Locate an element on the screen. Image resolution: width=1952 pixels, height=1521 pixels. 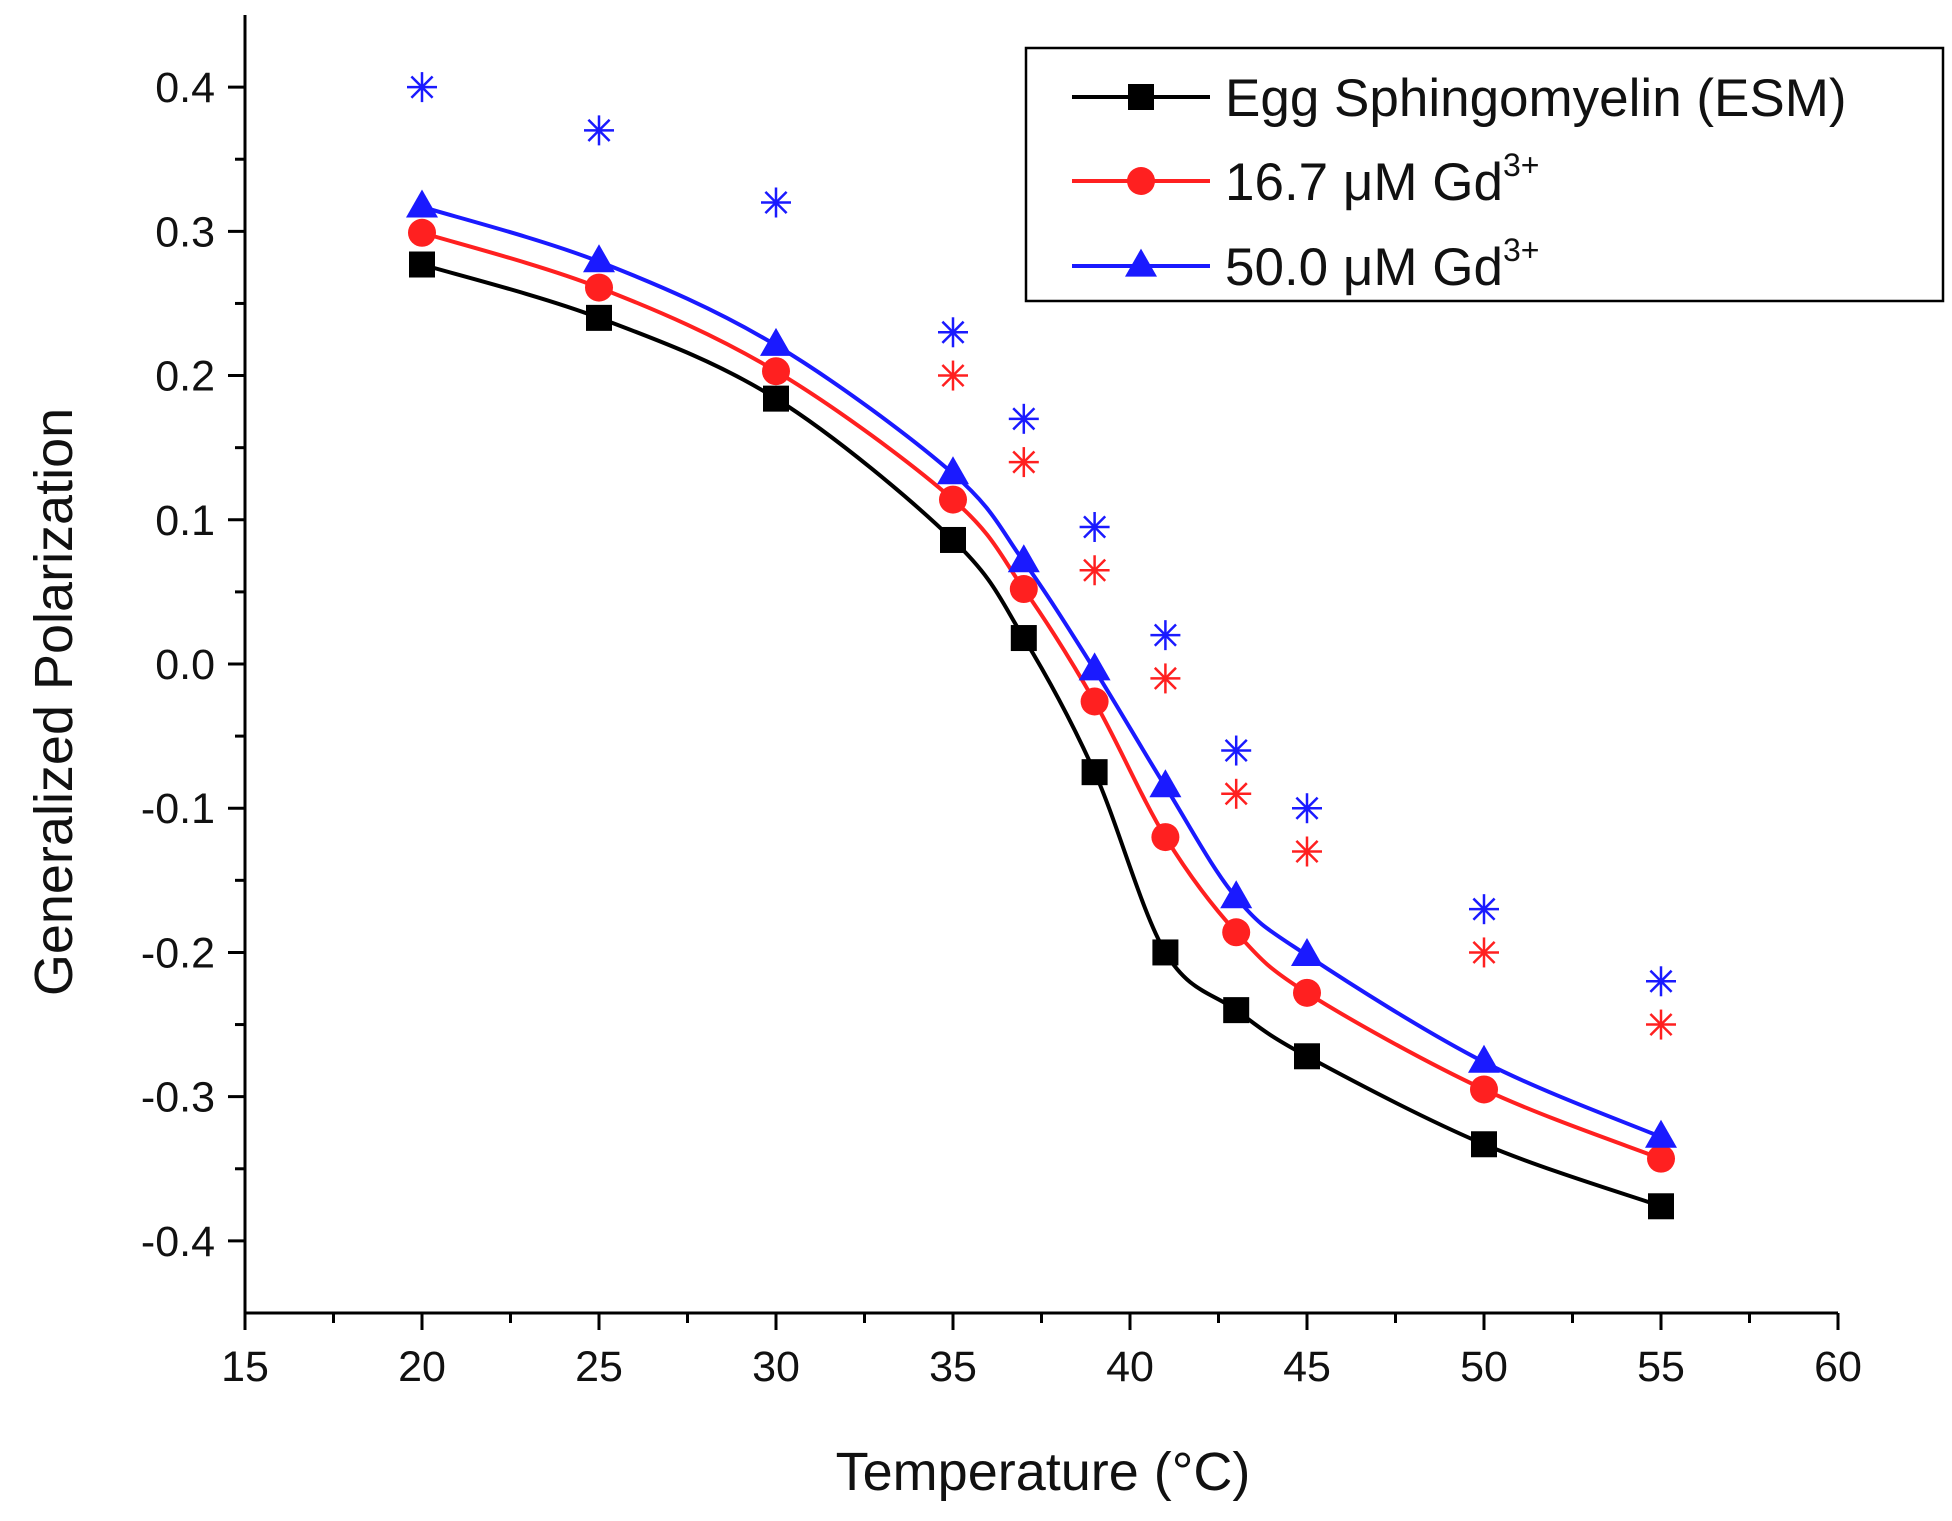
legend-square-marker is located at coordinates (1141, 97).